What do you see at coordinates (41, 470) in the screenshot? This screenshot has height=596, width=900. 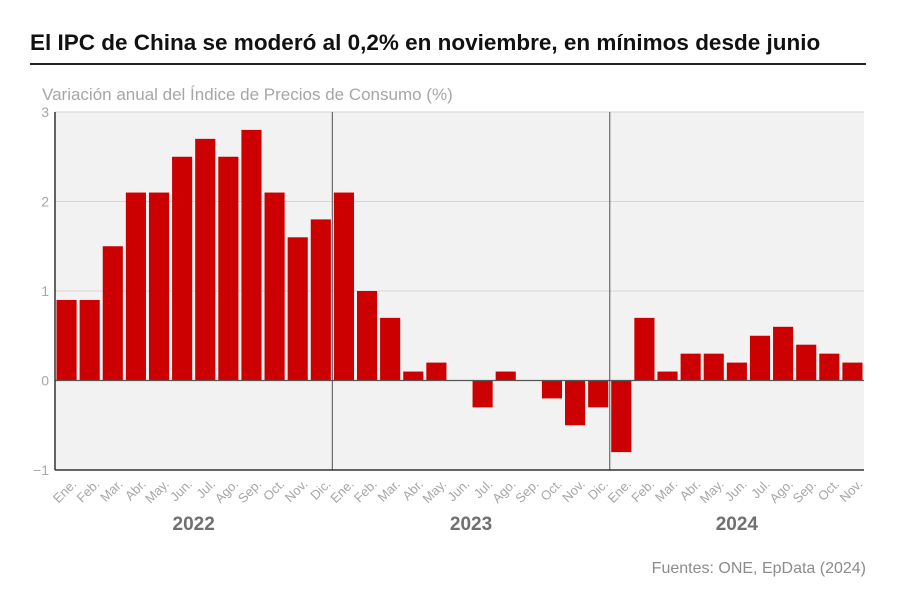 I see `y-tick-label: −1` at bounding box center [41, 470].